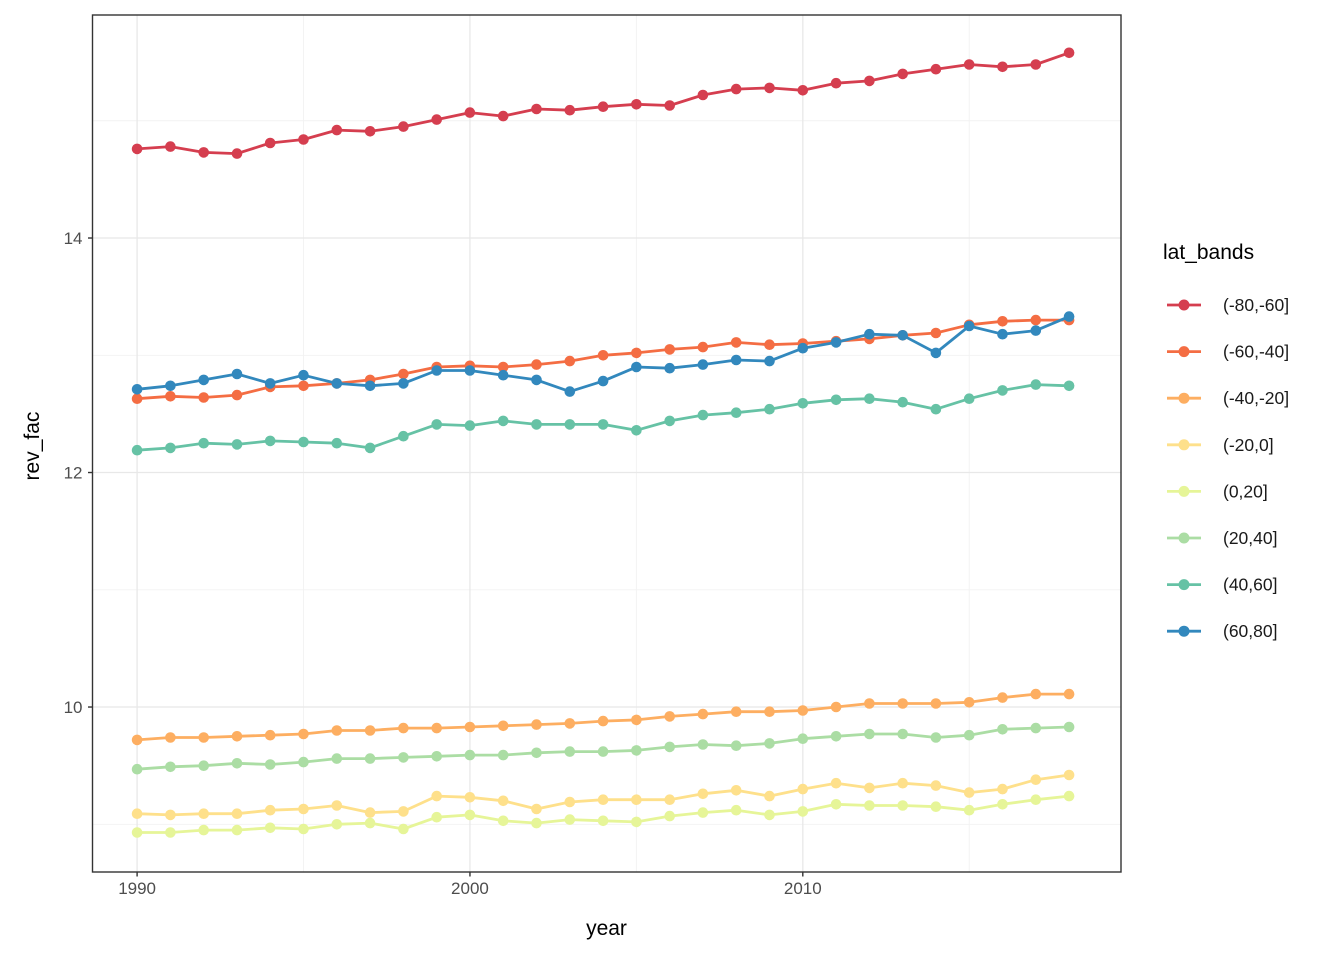 This screenshot has width=1344, height=960. What do you see at coordinates (1256, 305) in the screenshot?
I see `legend-item-label: (-80,-60]` at bounding box center [1256, 305].